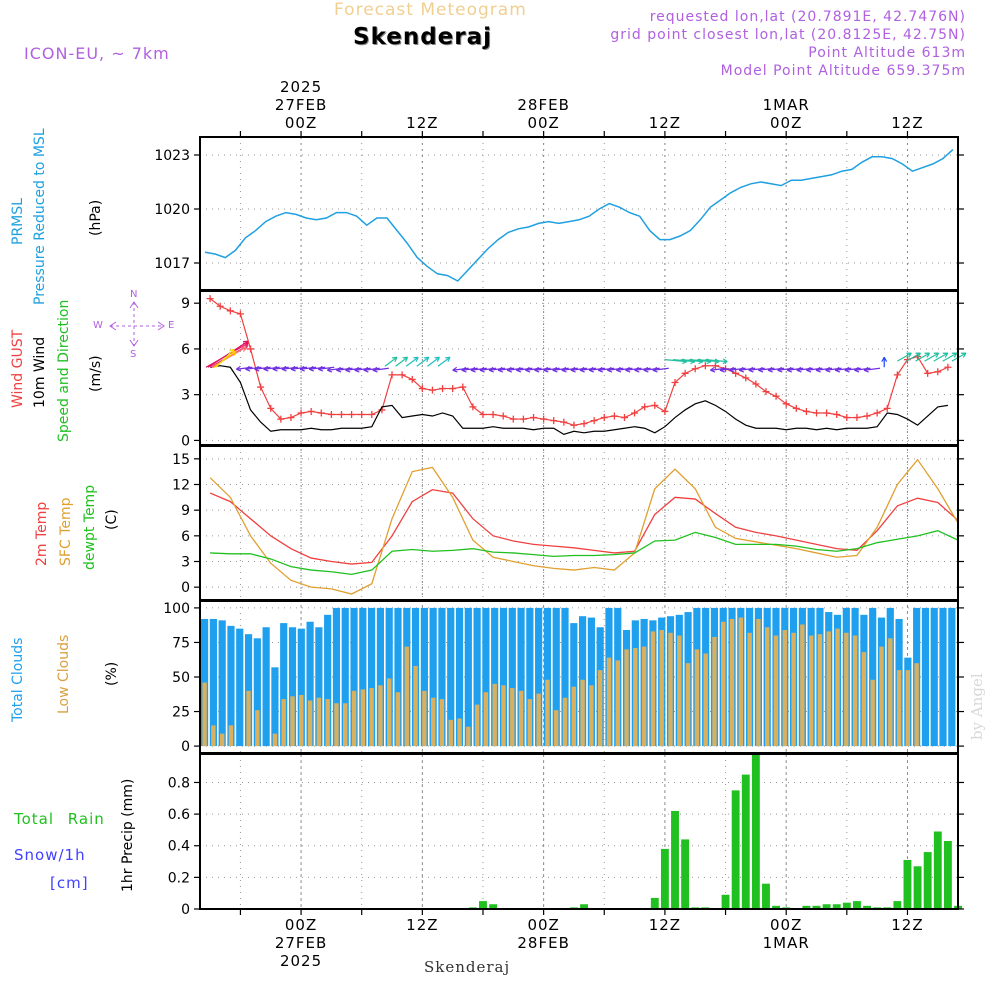  I want to click on wind-direction-arrows, so click(586, 356).